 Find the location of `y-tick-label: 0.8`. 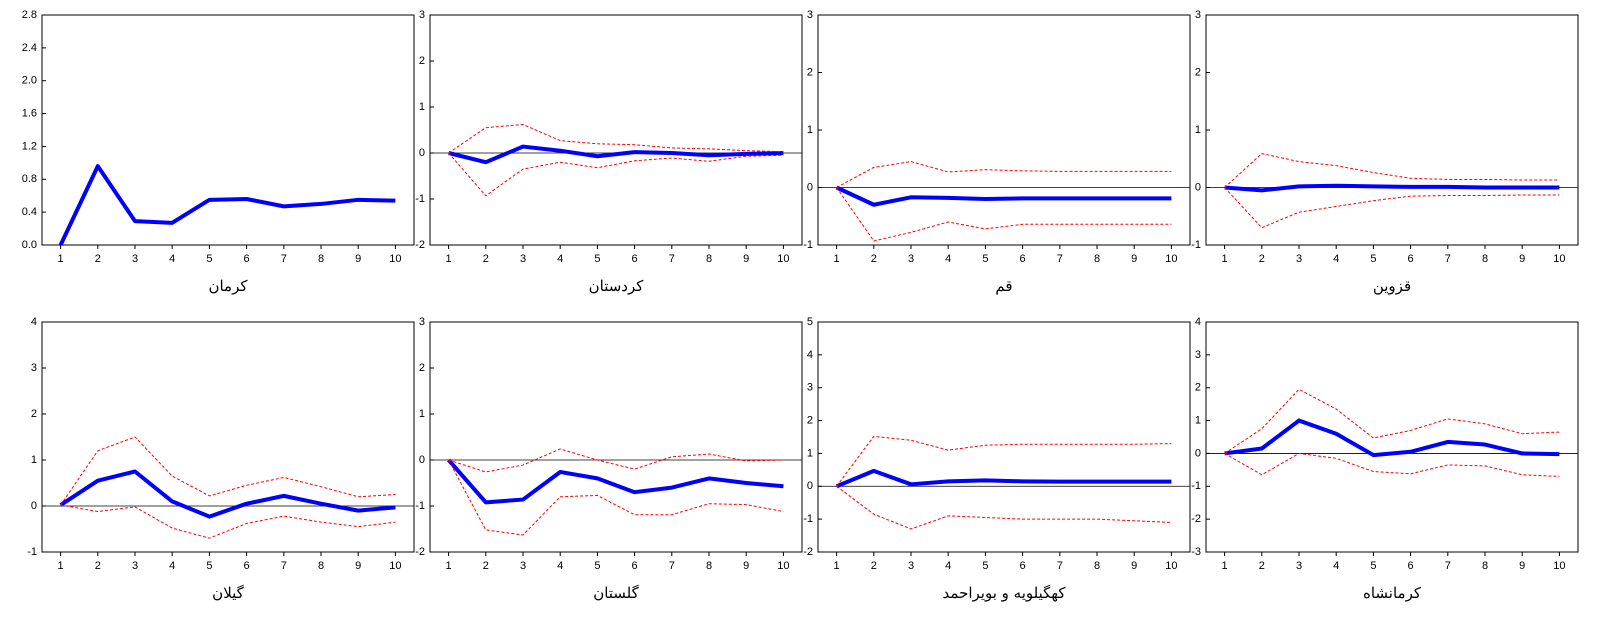

y-tick-label: 0.8 is located at coordinates (29, 179).